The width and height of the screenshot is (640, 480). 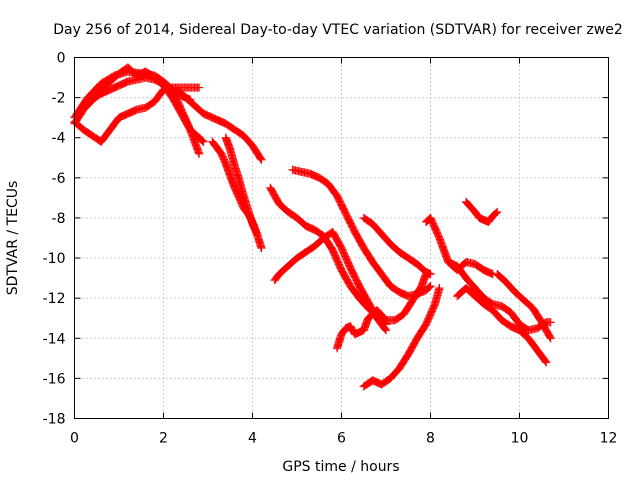 What do you see at coordinates (252, 439) in the screenshot?
I see `x-tick-label: 4` at bounding box center [252, 439].